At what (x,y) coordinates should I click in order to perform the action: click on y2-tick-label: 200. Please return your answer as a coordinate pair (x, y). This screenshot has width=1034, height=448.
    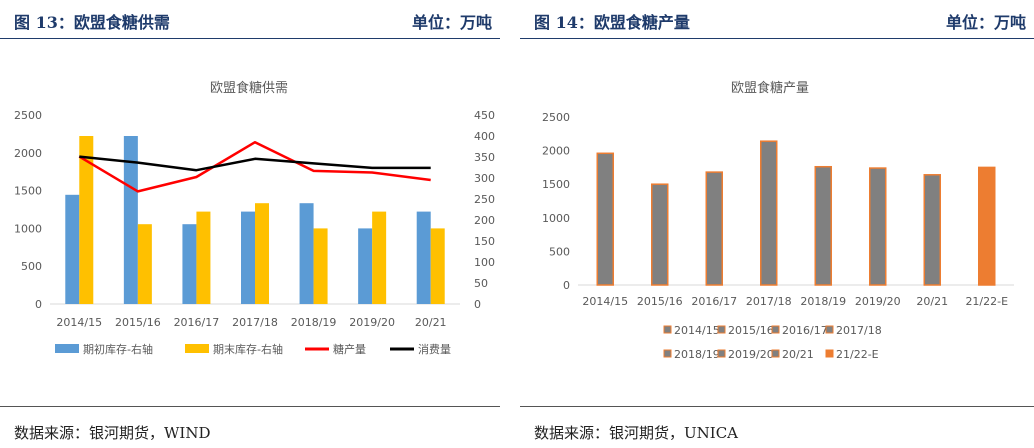
    Looking at the image, I should click on (484, 220).